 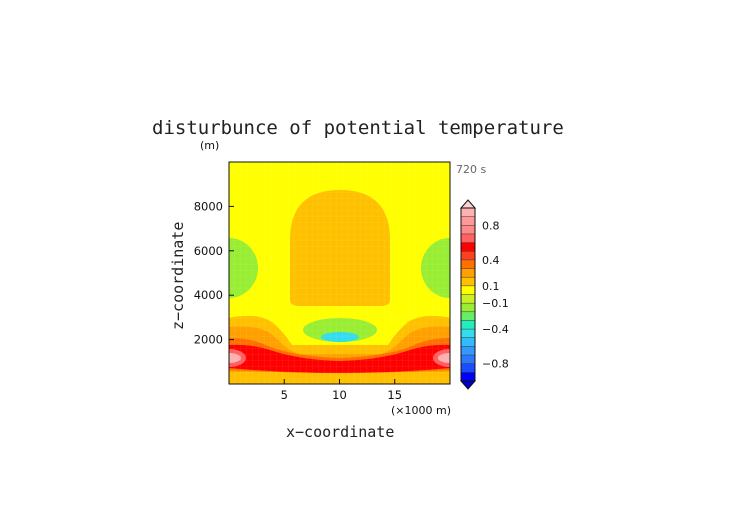 I want to click on x-tick-label-2: 15, so click(x=394, y=395).